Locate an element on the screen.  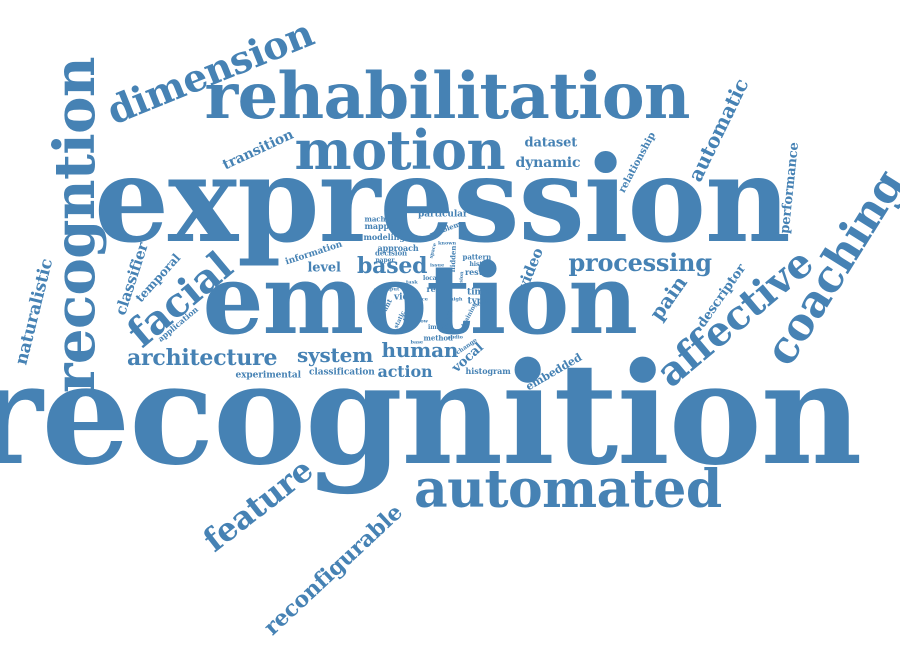
word-view: view is located at coordinates (405, 297).